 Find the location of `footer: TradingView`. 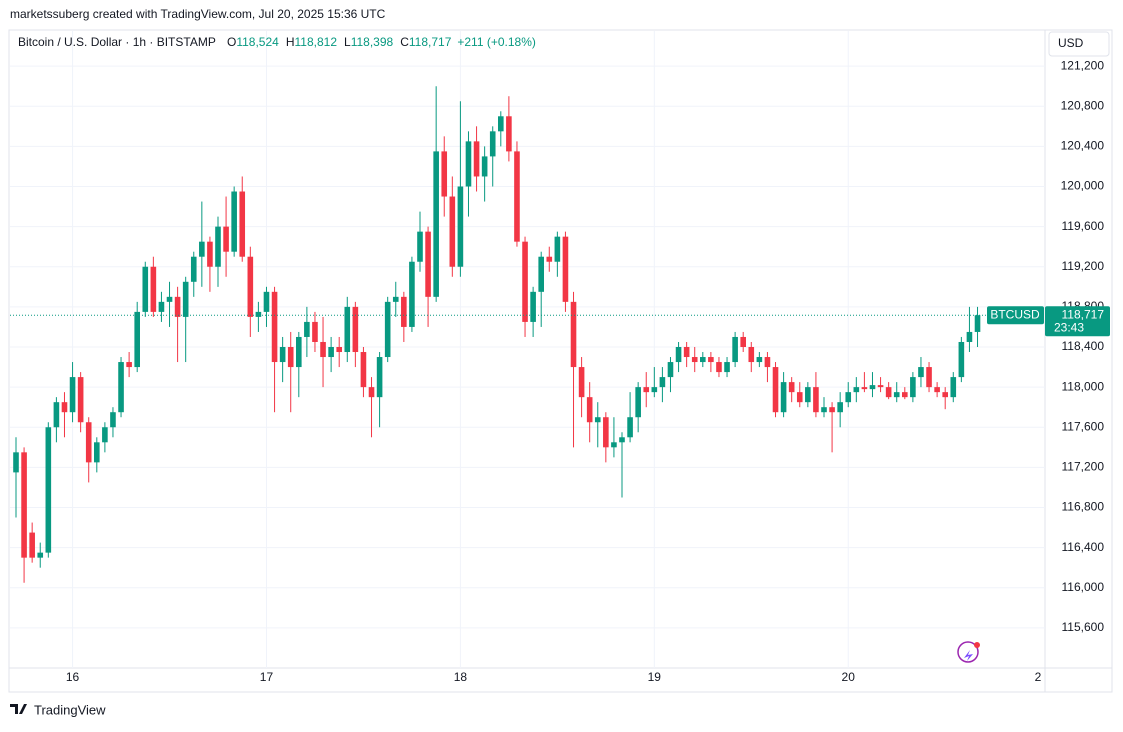

footer: TradingView is located at coordinates (70, 709).